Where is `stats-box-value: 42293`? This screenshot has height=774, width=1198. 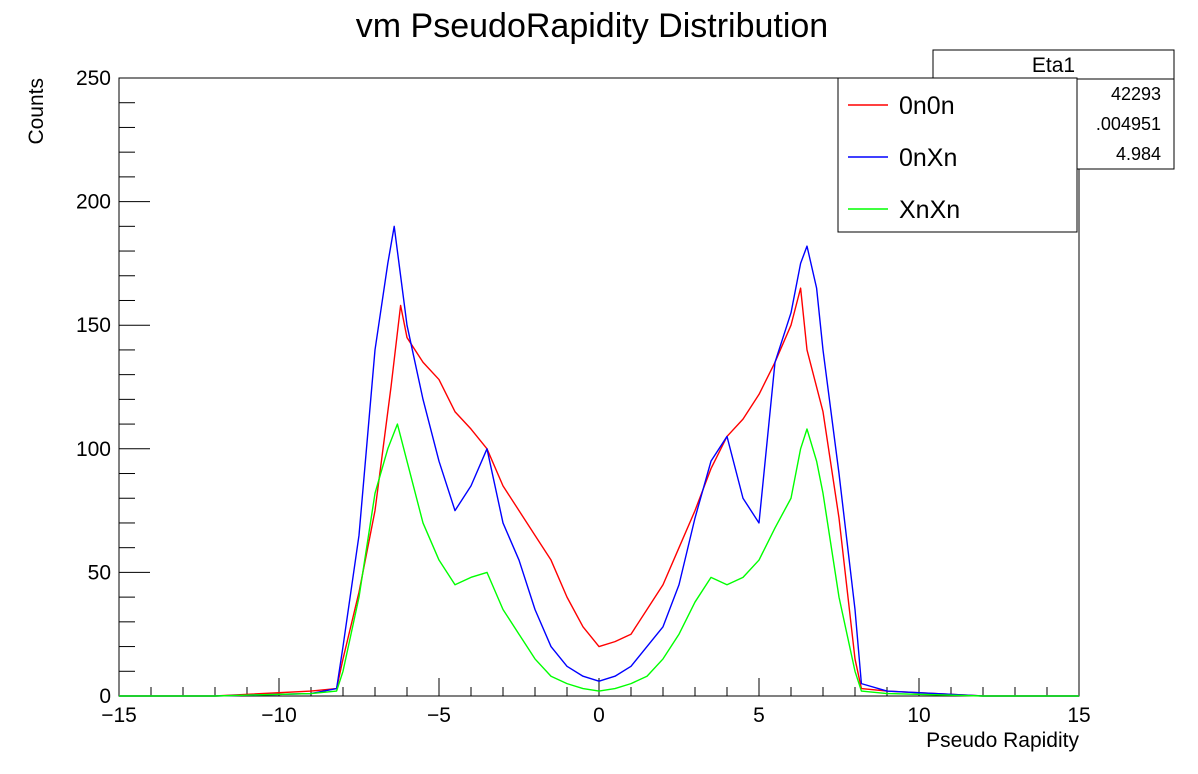 stats-box-value: 42293 is located at coordinates (1136, 94).